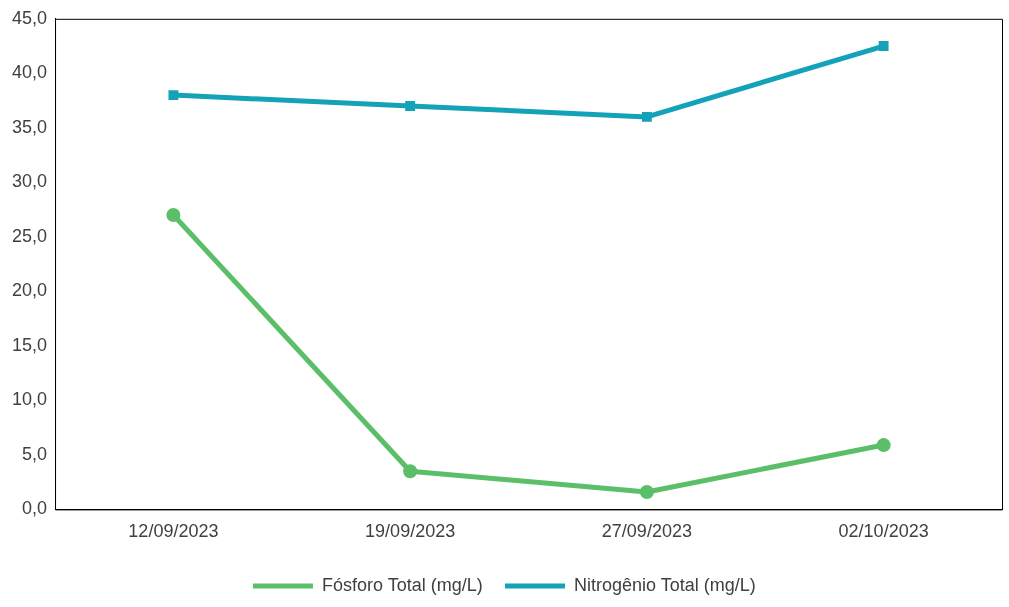 The width and height of the screenshot is (1009, 607). What do you see at coordinates (173, 531) in the screenshot?
I see `x-tick-label: 12/09/2023` at bounding box center [173, 531].